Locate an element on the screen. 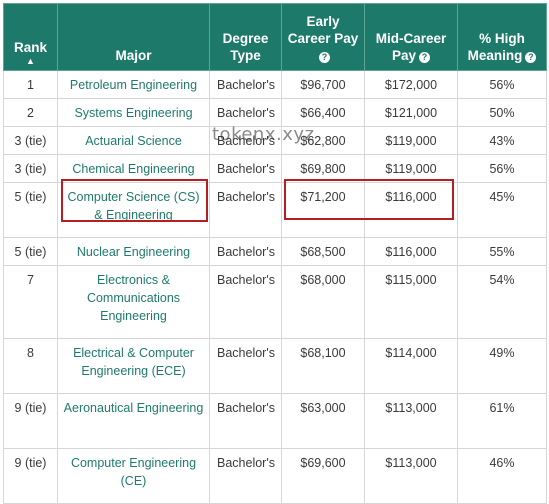 The width and height of the screenshot is (549, 504). early-pay-cell: $63,000 is located at coordinates (323, 421).